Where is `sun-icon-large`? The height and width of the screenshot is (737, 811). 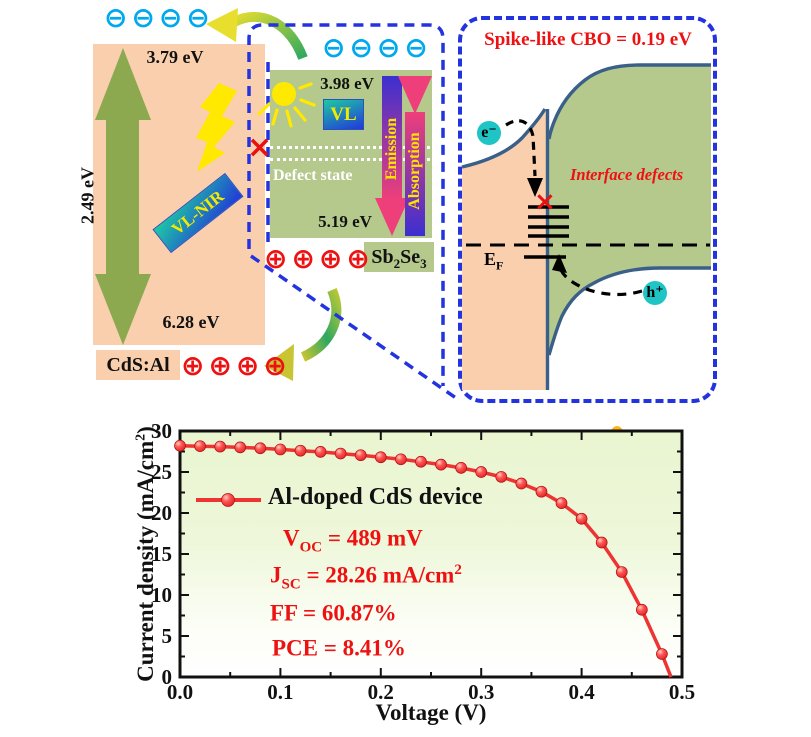 sun-icon-large is located at coordinates (617, 480).